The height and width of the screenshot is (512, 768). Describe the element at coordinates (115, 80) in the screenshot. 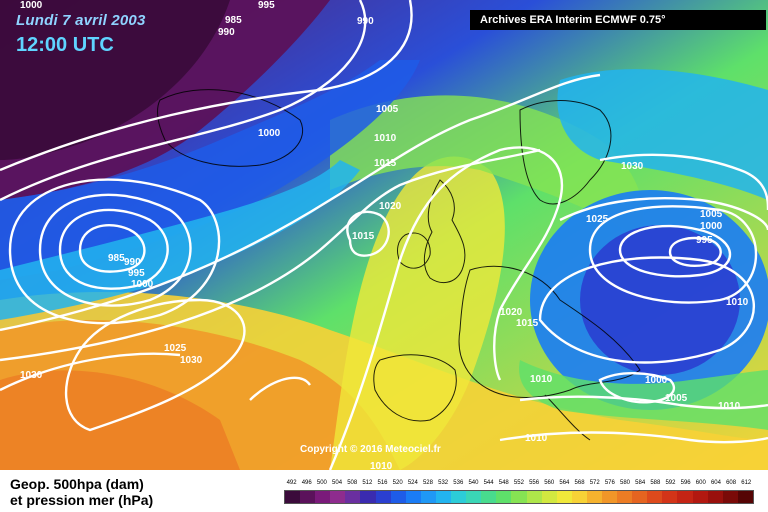

I see `deep-low-nw` at that location.